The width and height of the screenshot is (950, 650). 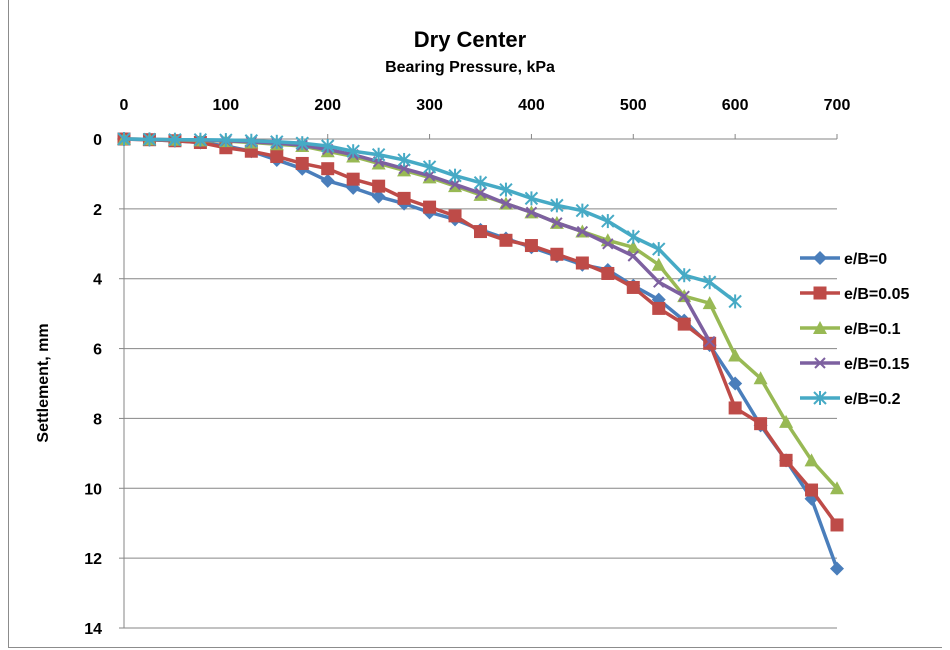 I want to click on y-tick-label-0: 0, so click(x=97, y=140).